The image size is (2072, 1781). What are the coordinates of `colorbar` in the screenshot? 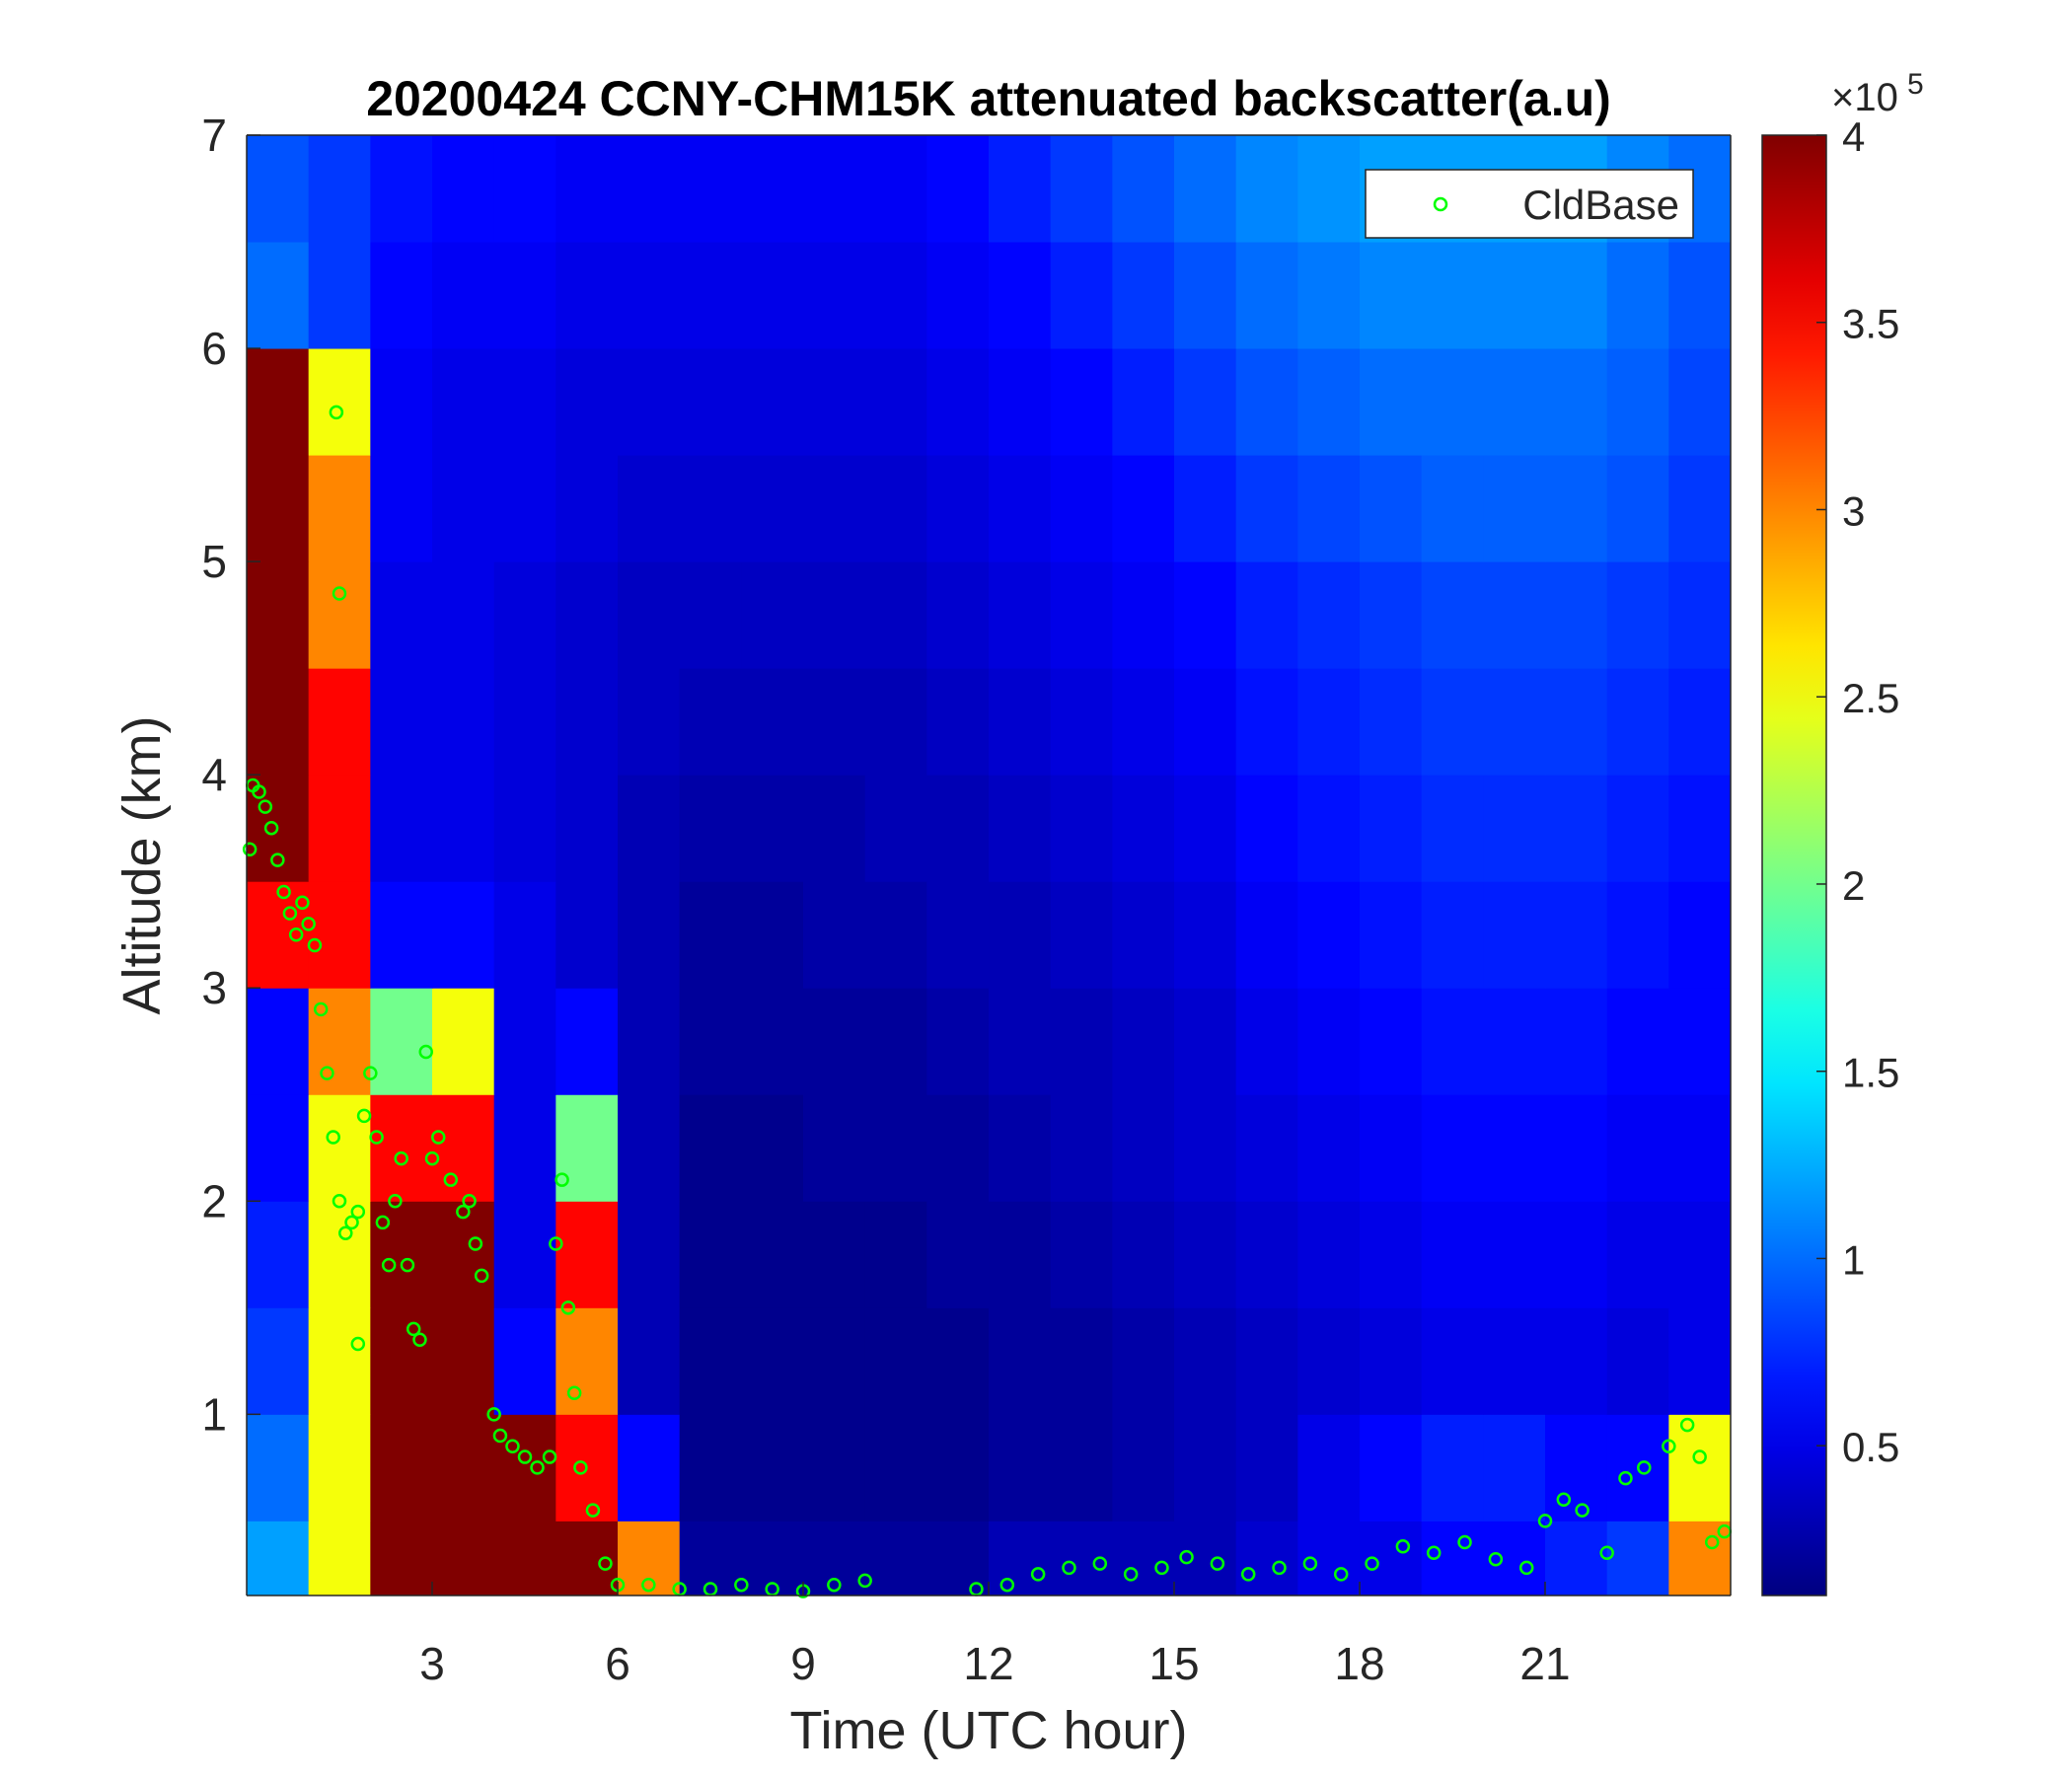 It's located at (1794, 865).